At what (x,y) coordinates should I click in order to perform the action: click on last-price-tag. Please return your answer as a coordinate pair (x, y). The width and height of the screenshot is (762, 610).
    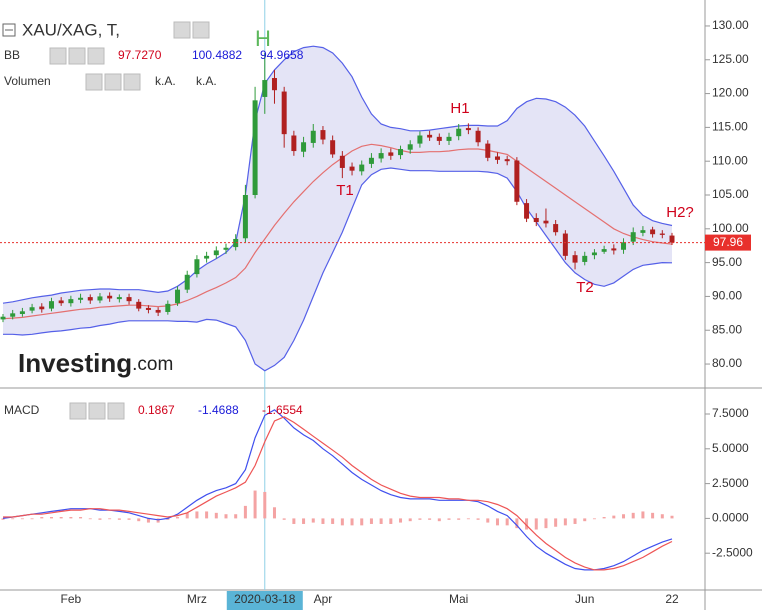
    Looking at the image, I should click on (728, 242).